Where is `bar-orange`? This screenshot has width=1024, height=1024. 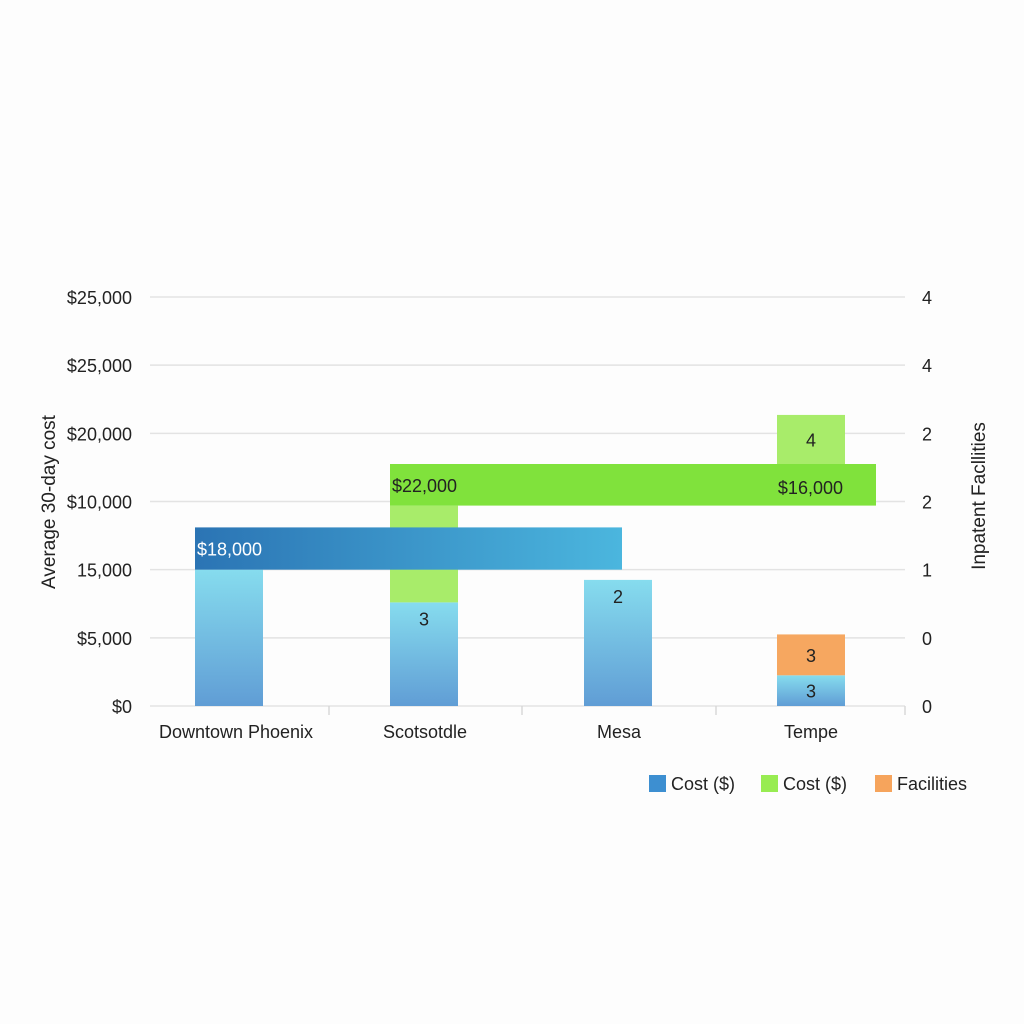
bar-orange is located at coordinates (811, 655).